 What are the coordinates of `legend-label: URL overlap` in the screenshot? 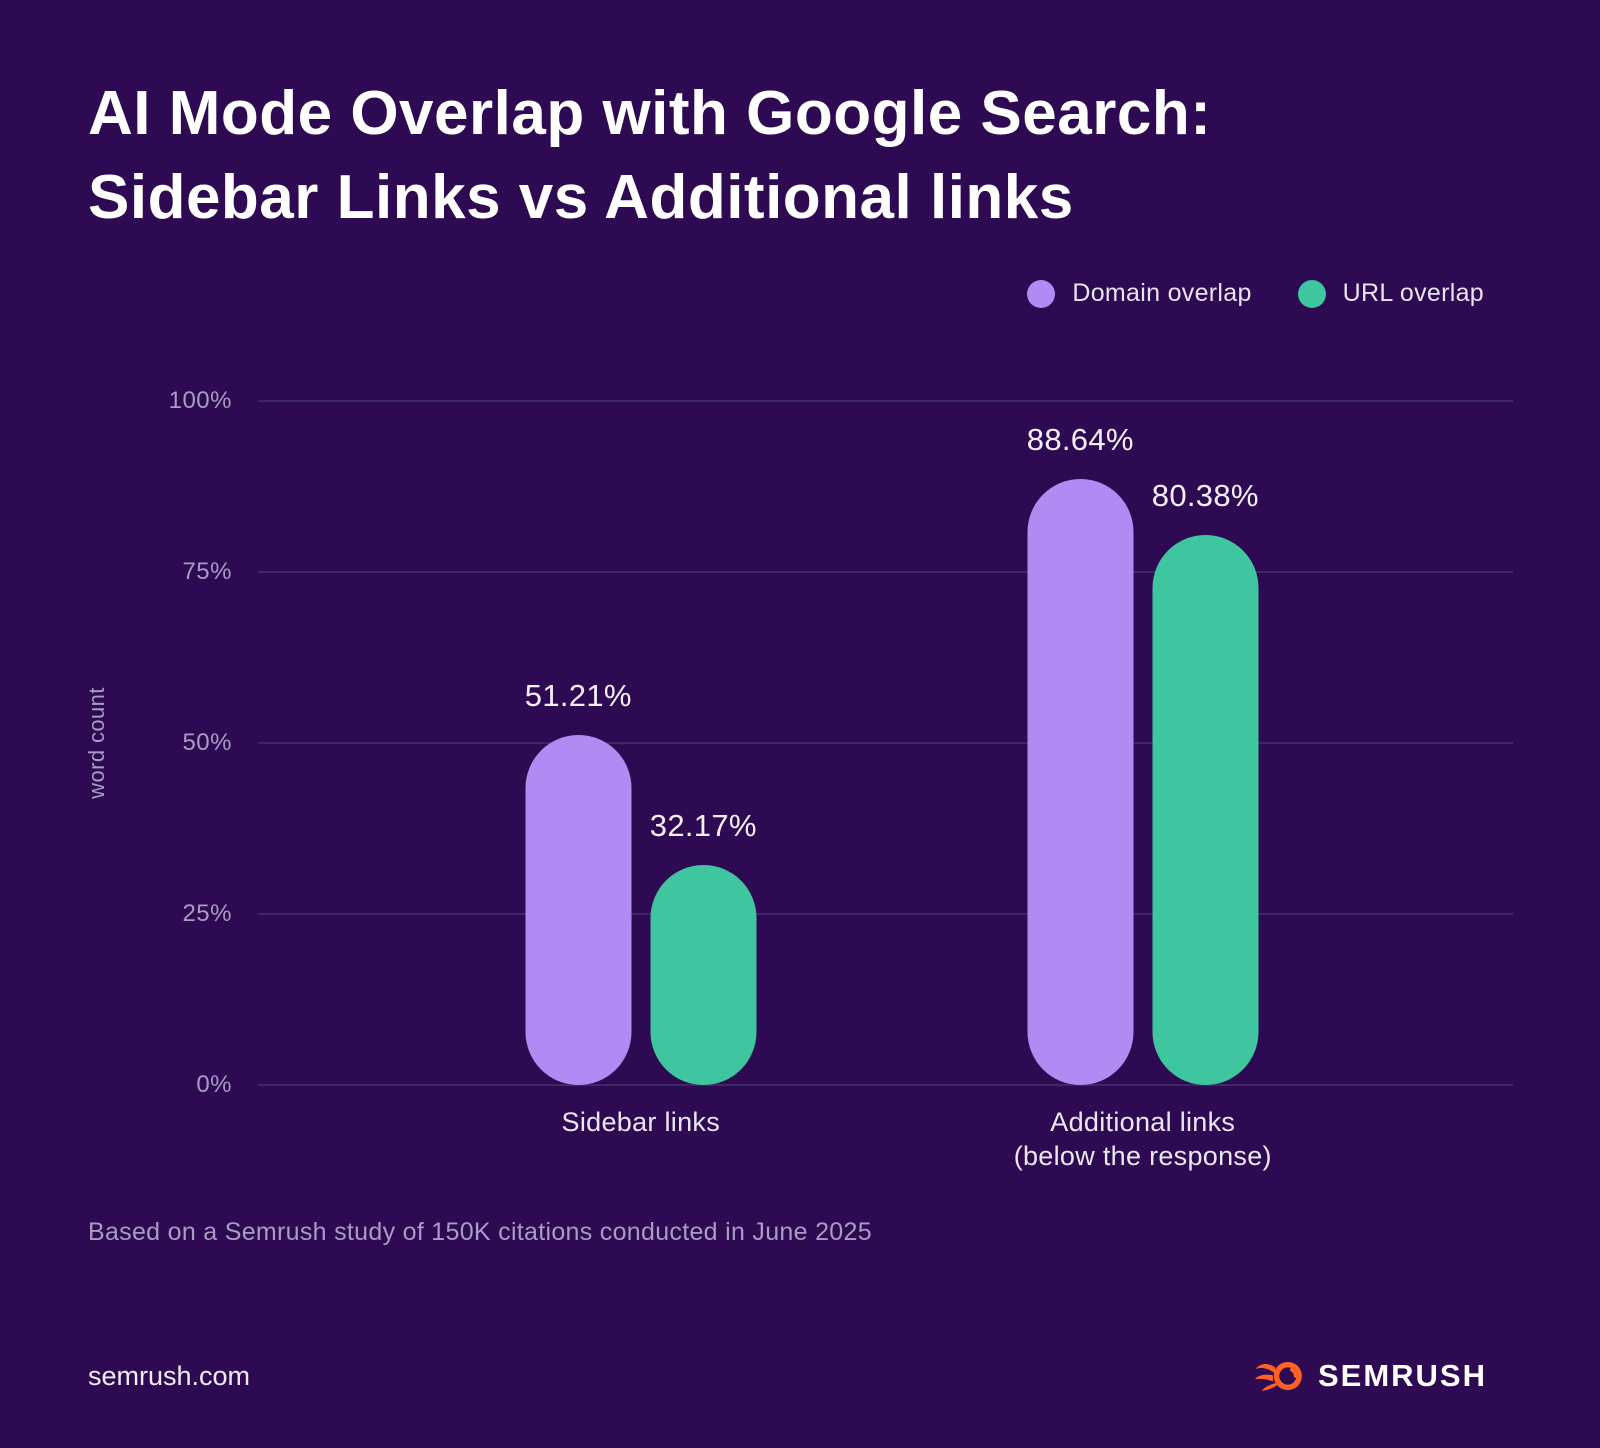 It's located at (1413, 293).